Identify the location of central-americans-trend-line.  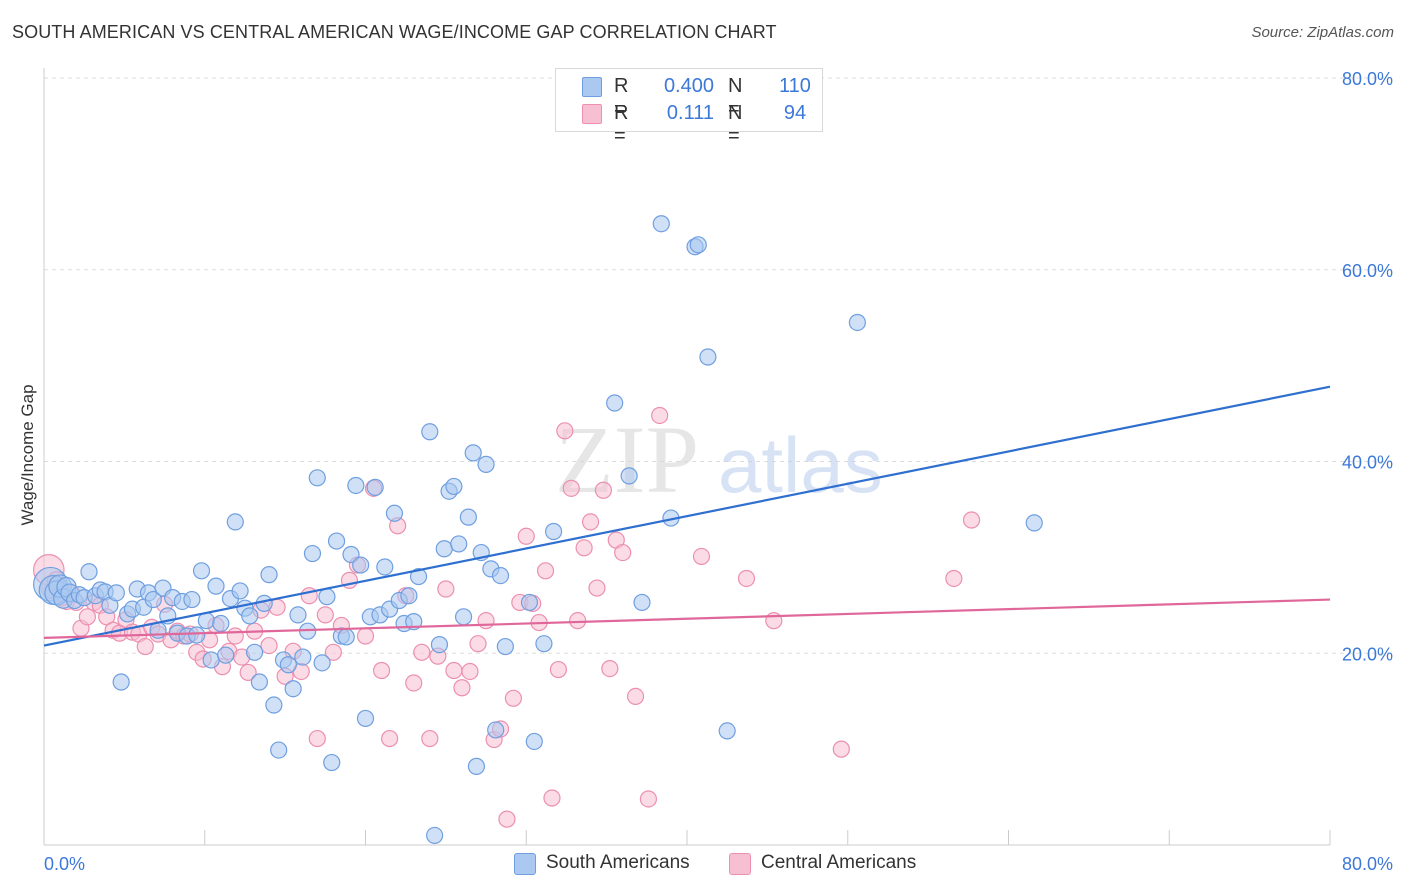
(687, 619).